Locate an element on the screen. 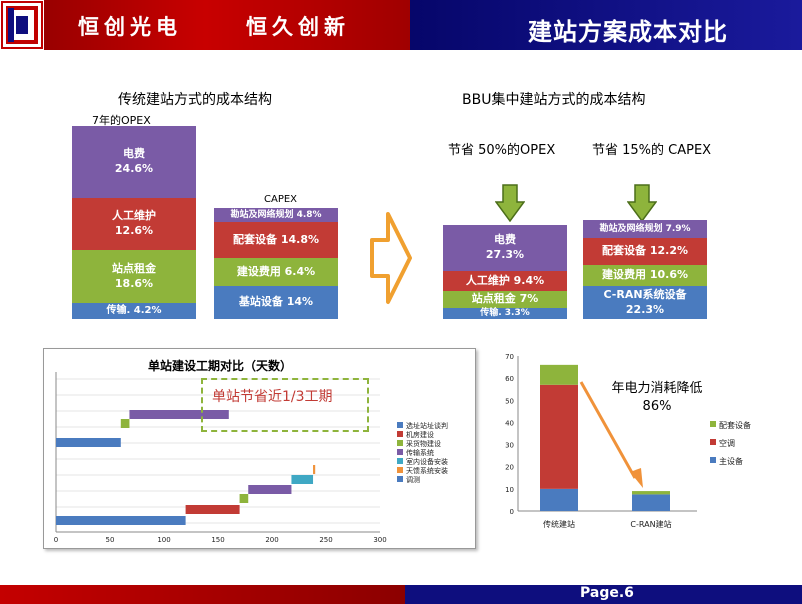  bbu-opex-transmission-label: 传输. 3.3% is located at coordinates (505, 313).